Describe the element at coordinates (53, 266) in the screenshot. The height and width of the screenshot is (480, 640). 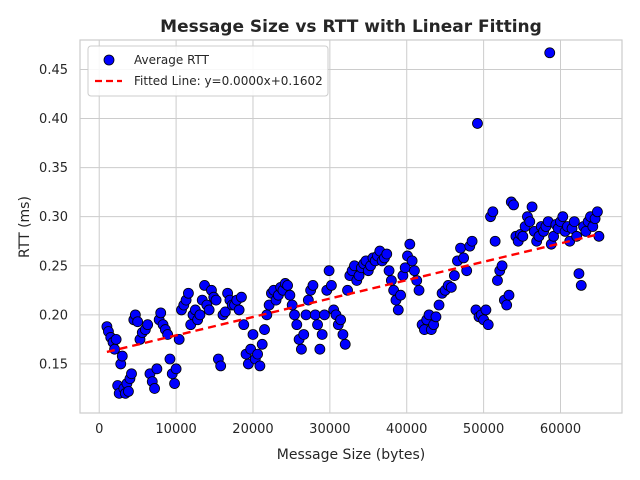
I see `y-tick-label: 0.25` at that location.